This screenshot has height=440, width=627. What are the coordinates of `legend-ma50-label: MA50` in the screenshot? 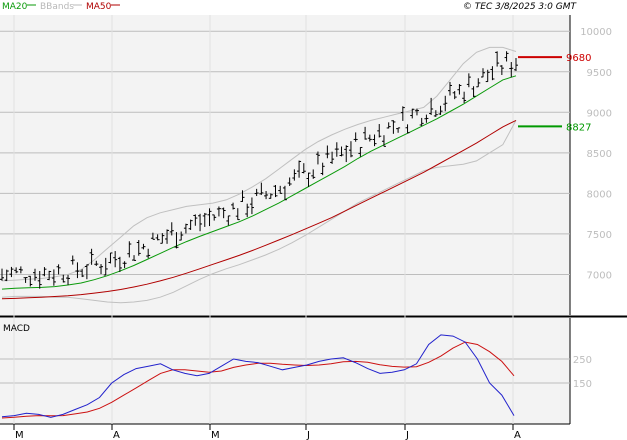 It's located at (99, 7).